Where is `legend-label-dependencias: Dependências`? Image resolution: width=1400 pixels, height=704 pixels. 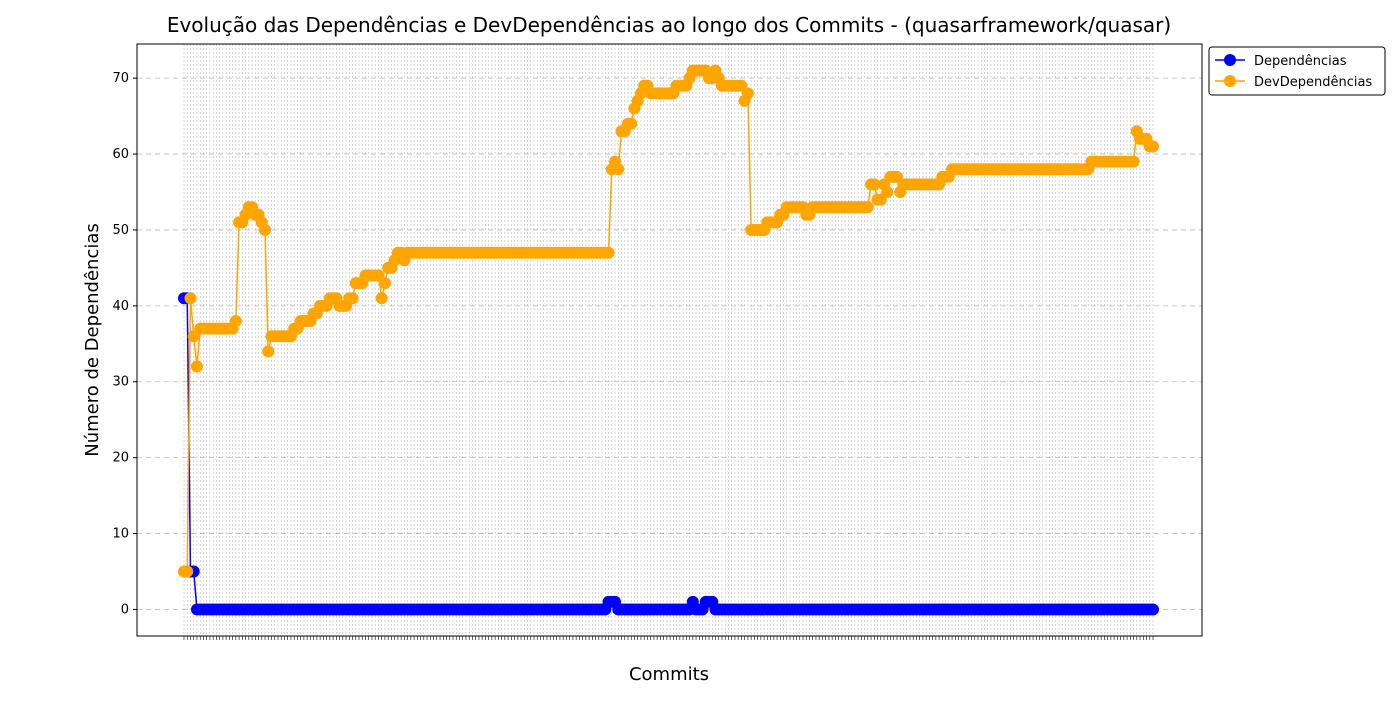 legend-label-dependencias: Dependências is located at coordinates (1300, 61).